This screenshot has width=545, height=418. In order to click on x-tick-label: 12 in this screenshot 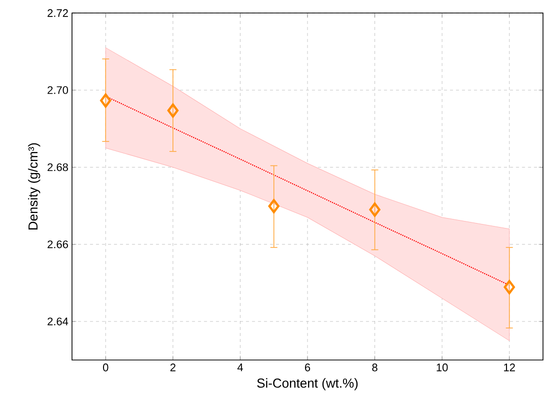, I will do `click(509, 368)`.